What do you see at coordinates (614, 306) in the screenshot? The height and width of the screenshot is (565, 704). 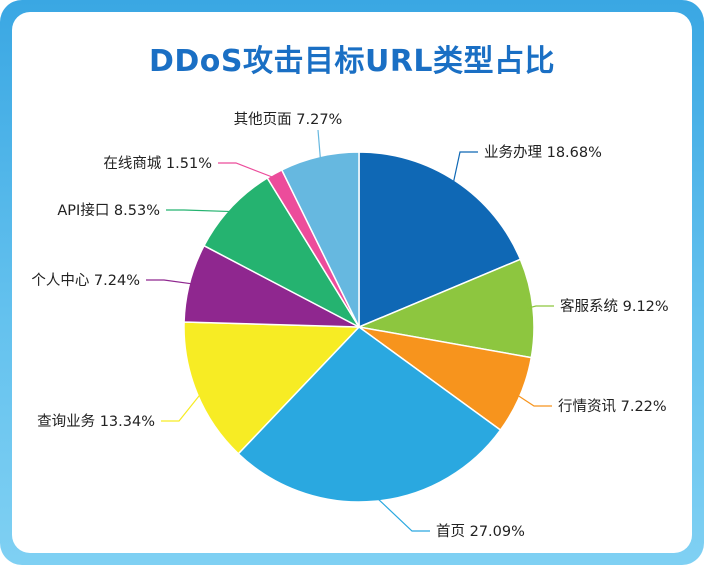 I see `slice-label: 客服系统 9.12%` at bounding box center [614, 306].